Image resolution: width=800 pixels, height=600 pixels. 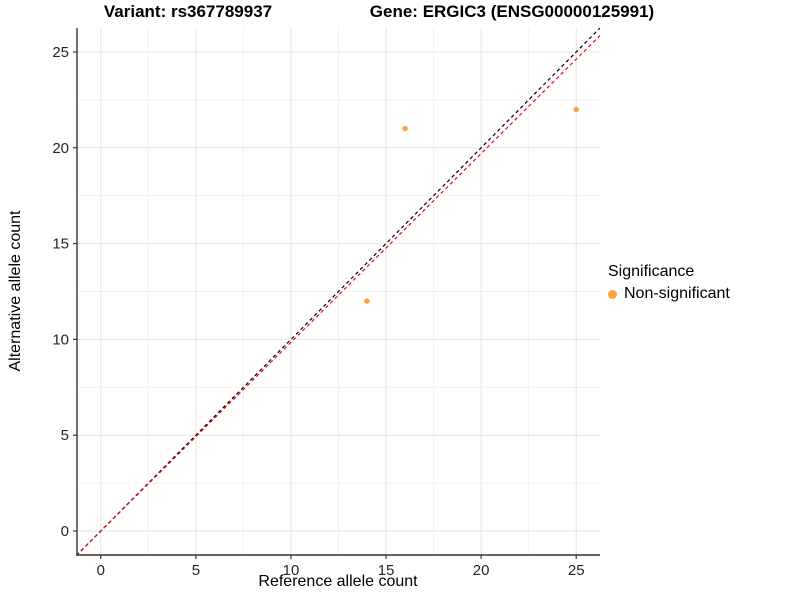 What do you see at coordinates (60, 148) in the screenshot?
I see `y-tick-label: 20` at bounding box center [60, 148].